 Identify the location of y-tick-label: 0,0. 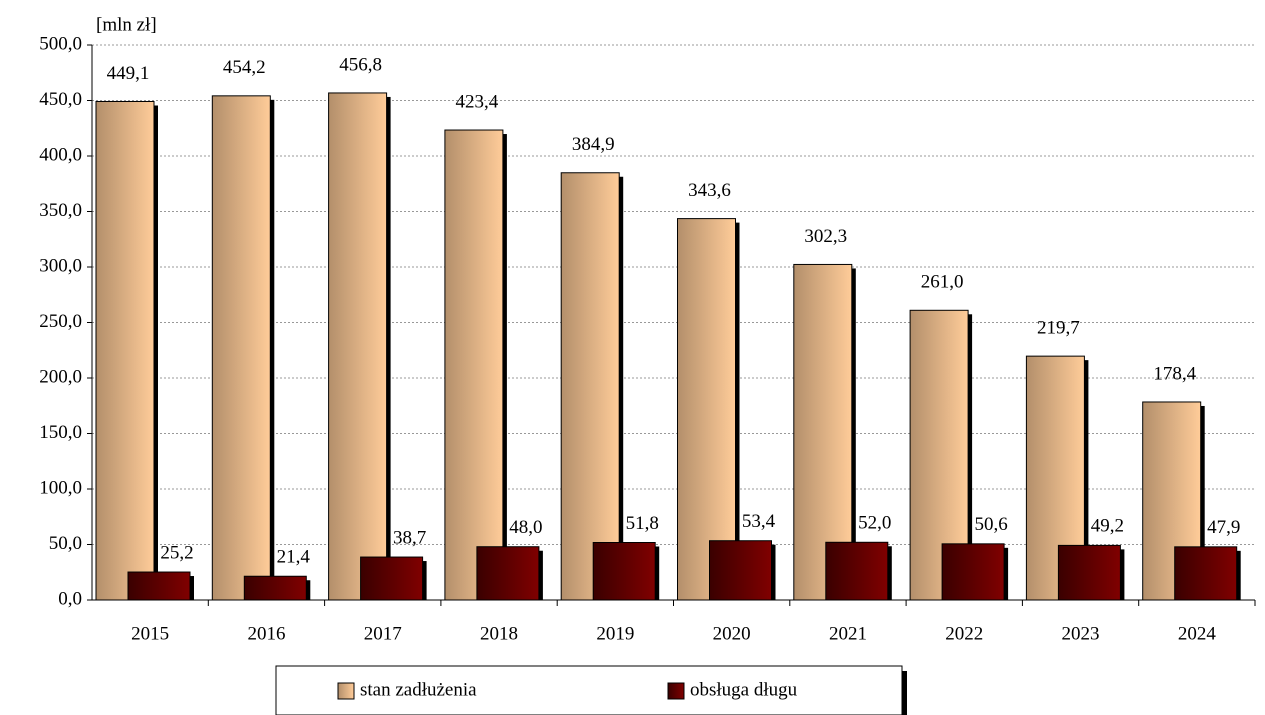
(70, 598).